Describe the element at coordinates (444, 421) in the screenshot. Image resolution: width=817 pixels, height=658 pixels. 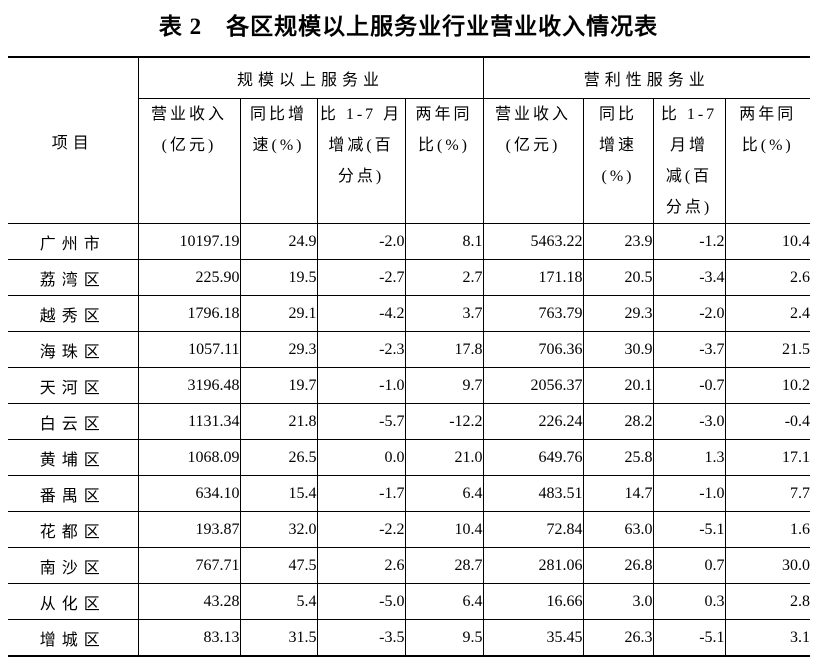
I see `value-cell: -12.2` at that location.